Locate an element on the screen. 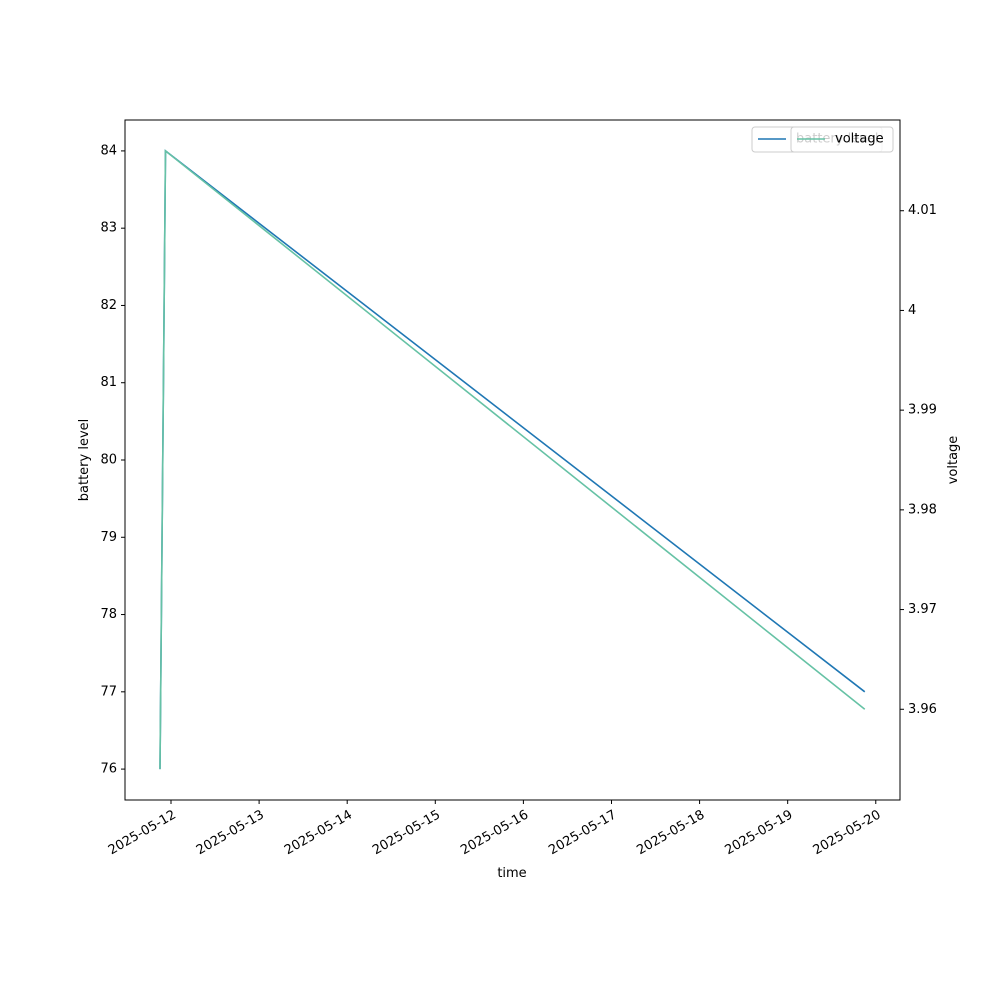 The width and height of the screenshot is (1000, 1000). legend-box is located at coordinates (842, 139).